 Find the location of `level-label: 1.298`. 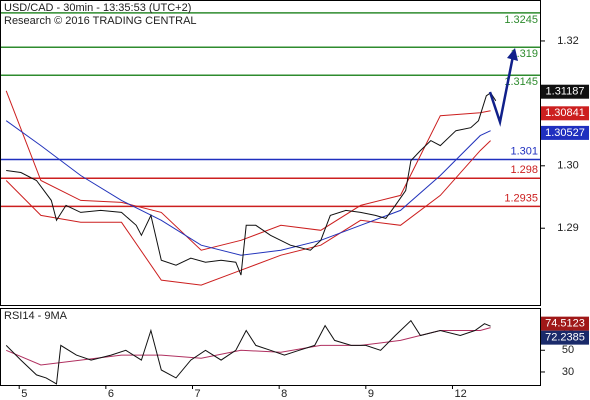

level-label: 1.298 is located at coordinates (524, 170).